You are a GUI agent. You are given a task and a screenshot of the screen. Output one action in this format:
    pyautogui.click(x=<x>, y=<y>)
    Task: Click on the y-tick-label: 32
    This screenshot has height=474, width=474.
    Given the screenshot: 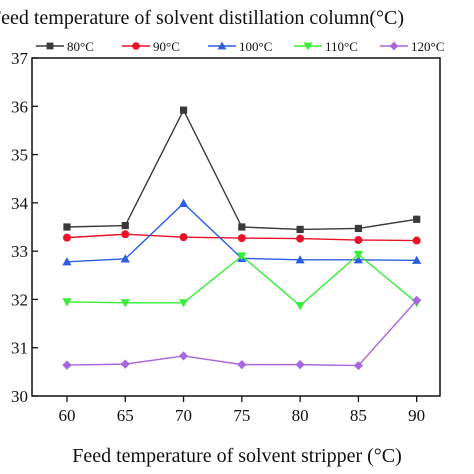 What is the action you would take?
    pyautogui.click(x=19, y=299)
    